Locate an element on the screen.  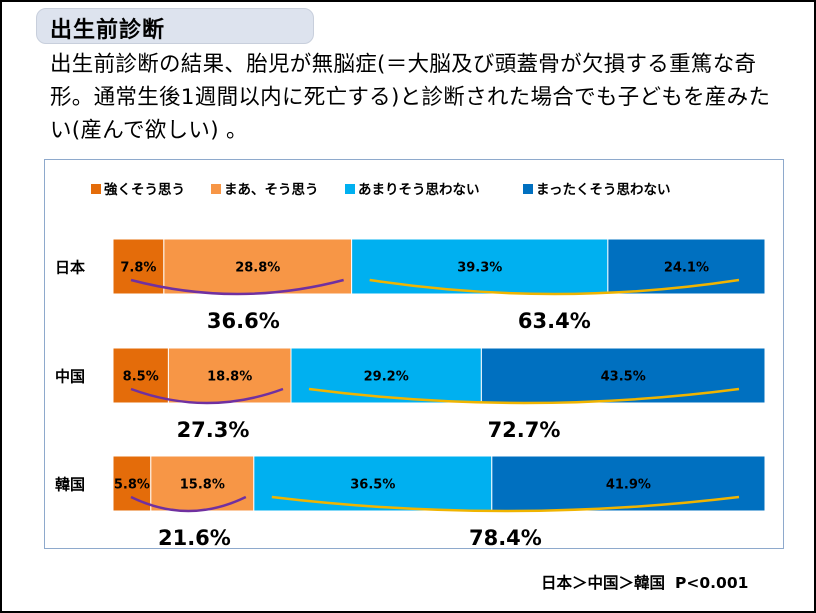
legend-label-3: あまりそう思わない is located at coordinates (419, 190).